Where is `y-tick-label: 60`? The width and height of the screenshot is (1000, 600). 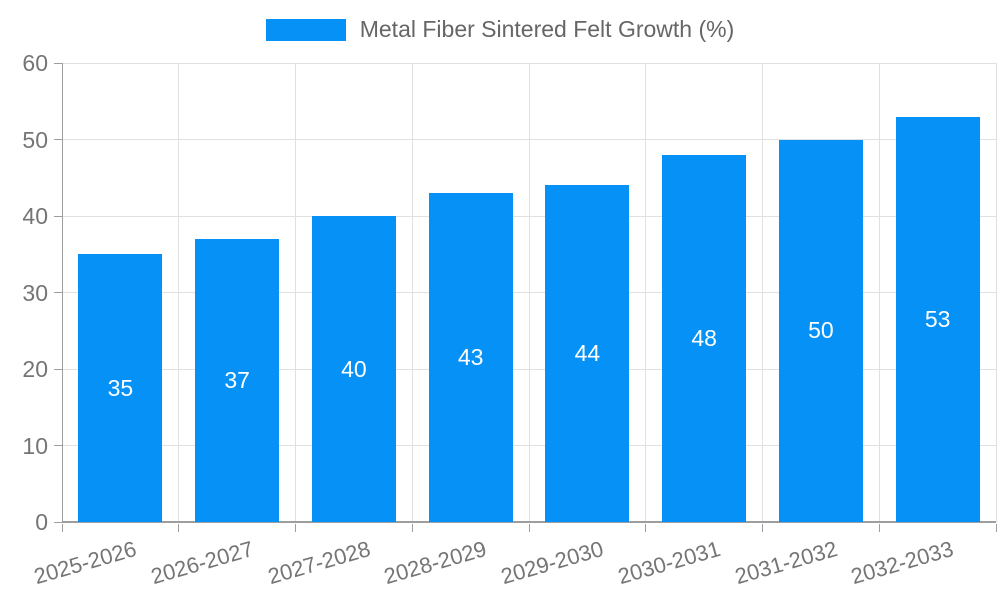
y-tick-label: 60 is located at coordinates (35, 63).